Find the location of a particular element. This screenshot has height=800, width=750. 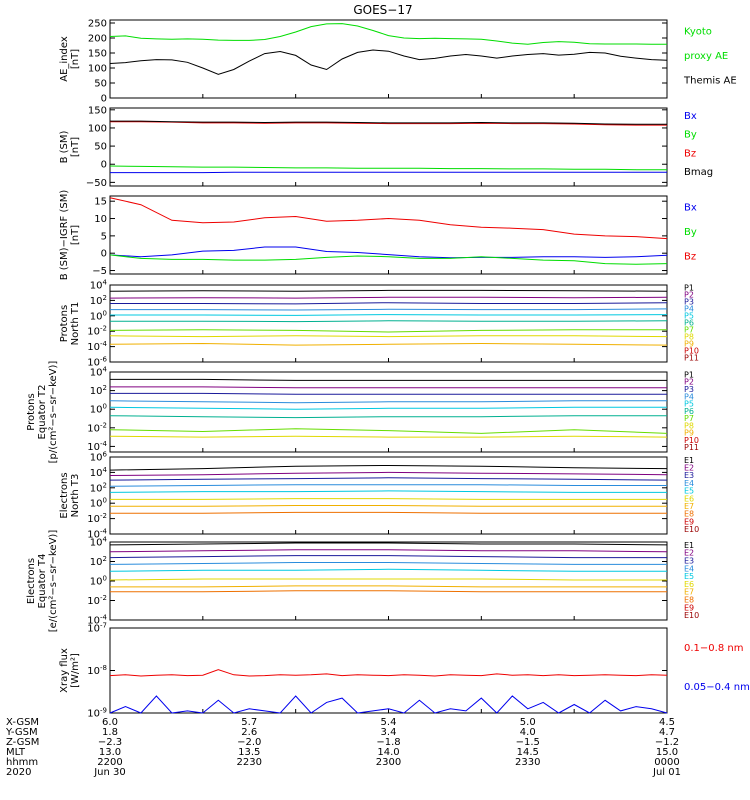

series-line-Bz is located at coordinates (388, 218).